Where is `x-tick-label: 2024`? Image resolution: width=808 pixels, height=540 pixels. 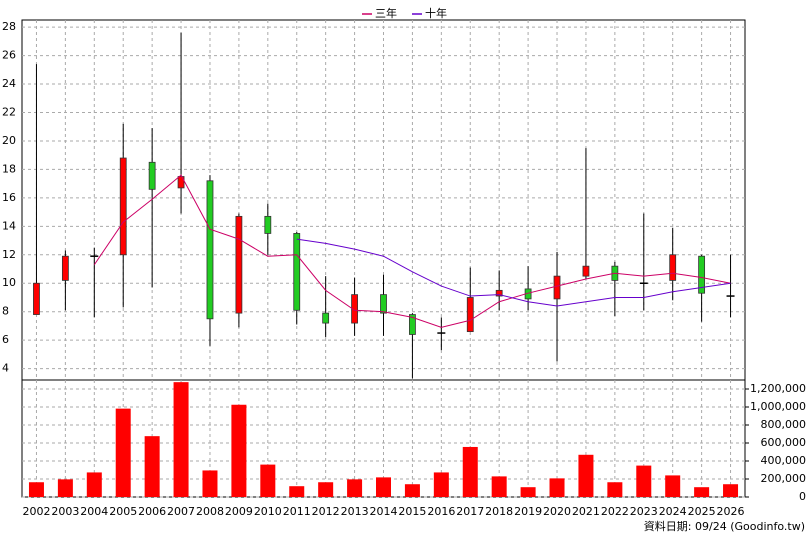
x-tick-label: 2024 is located at coordinates (673, 511).